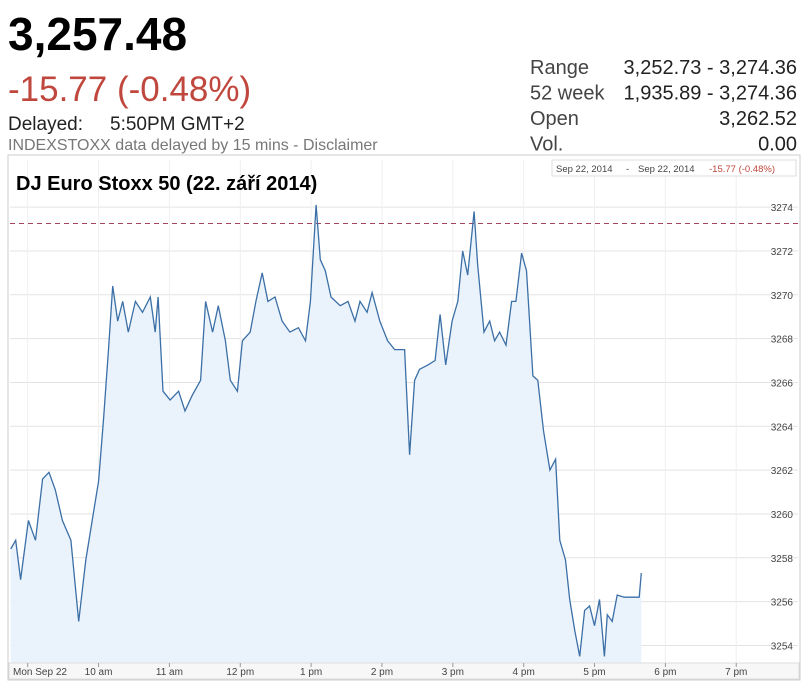 This screenshot has height=688, width=802. I want to click on delayed-time: 5:50PM GMT+2, so click(177, 124).